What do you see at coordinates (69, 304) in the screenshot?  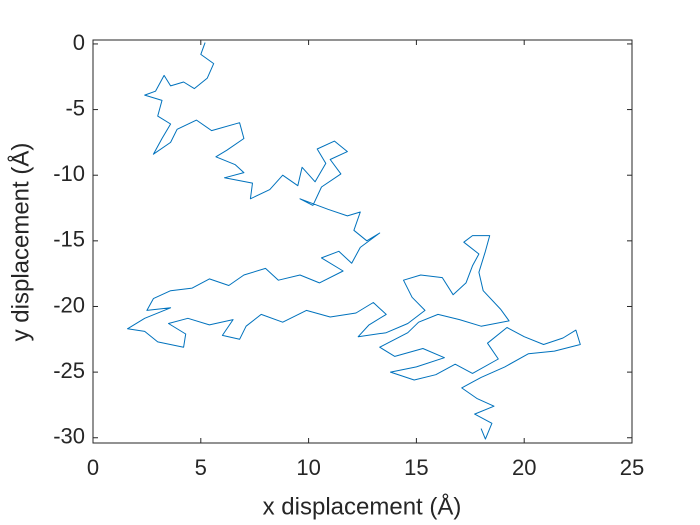 I see `y-tick-label: -20` at bounding box center [69, 304].